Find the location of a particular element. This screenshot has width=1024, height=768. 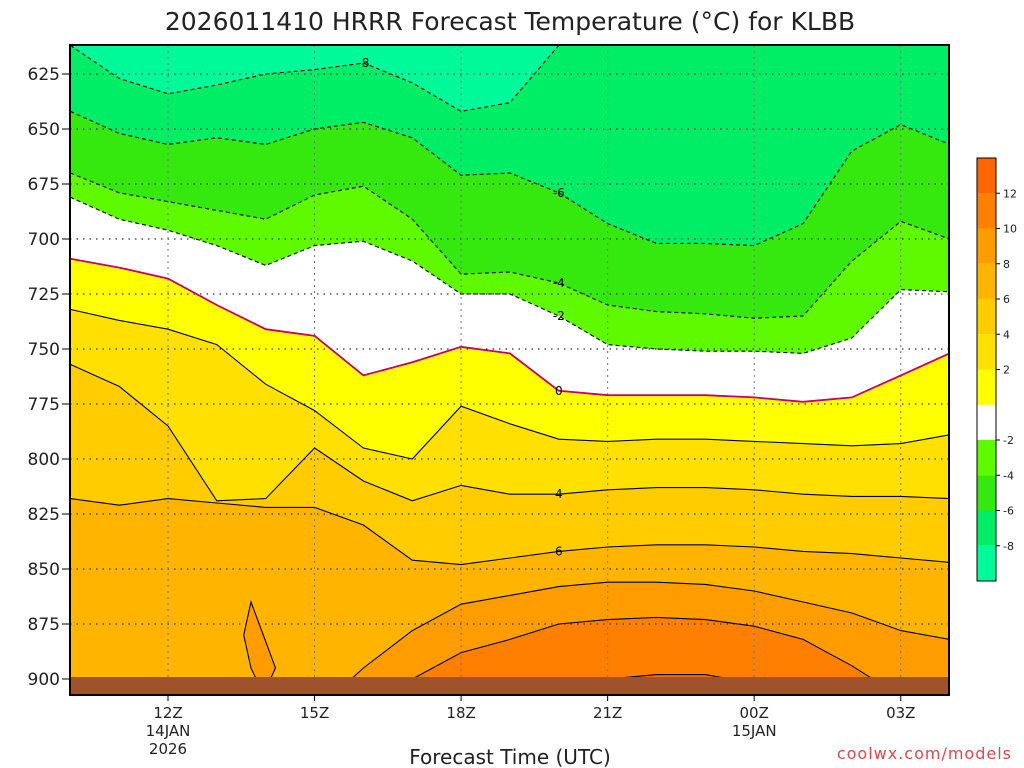

site-credit: coolwx.com/models is located at coordinates (924, 753).